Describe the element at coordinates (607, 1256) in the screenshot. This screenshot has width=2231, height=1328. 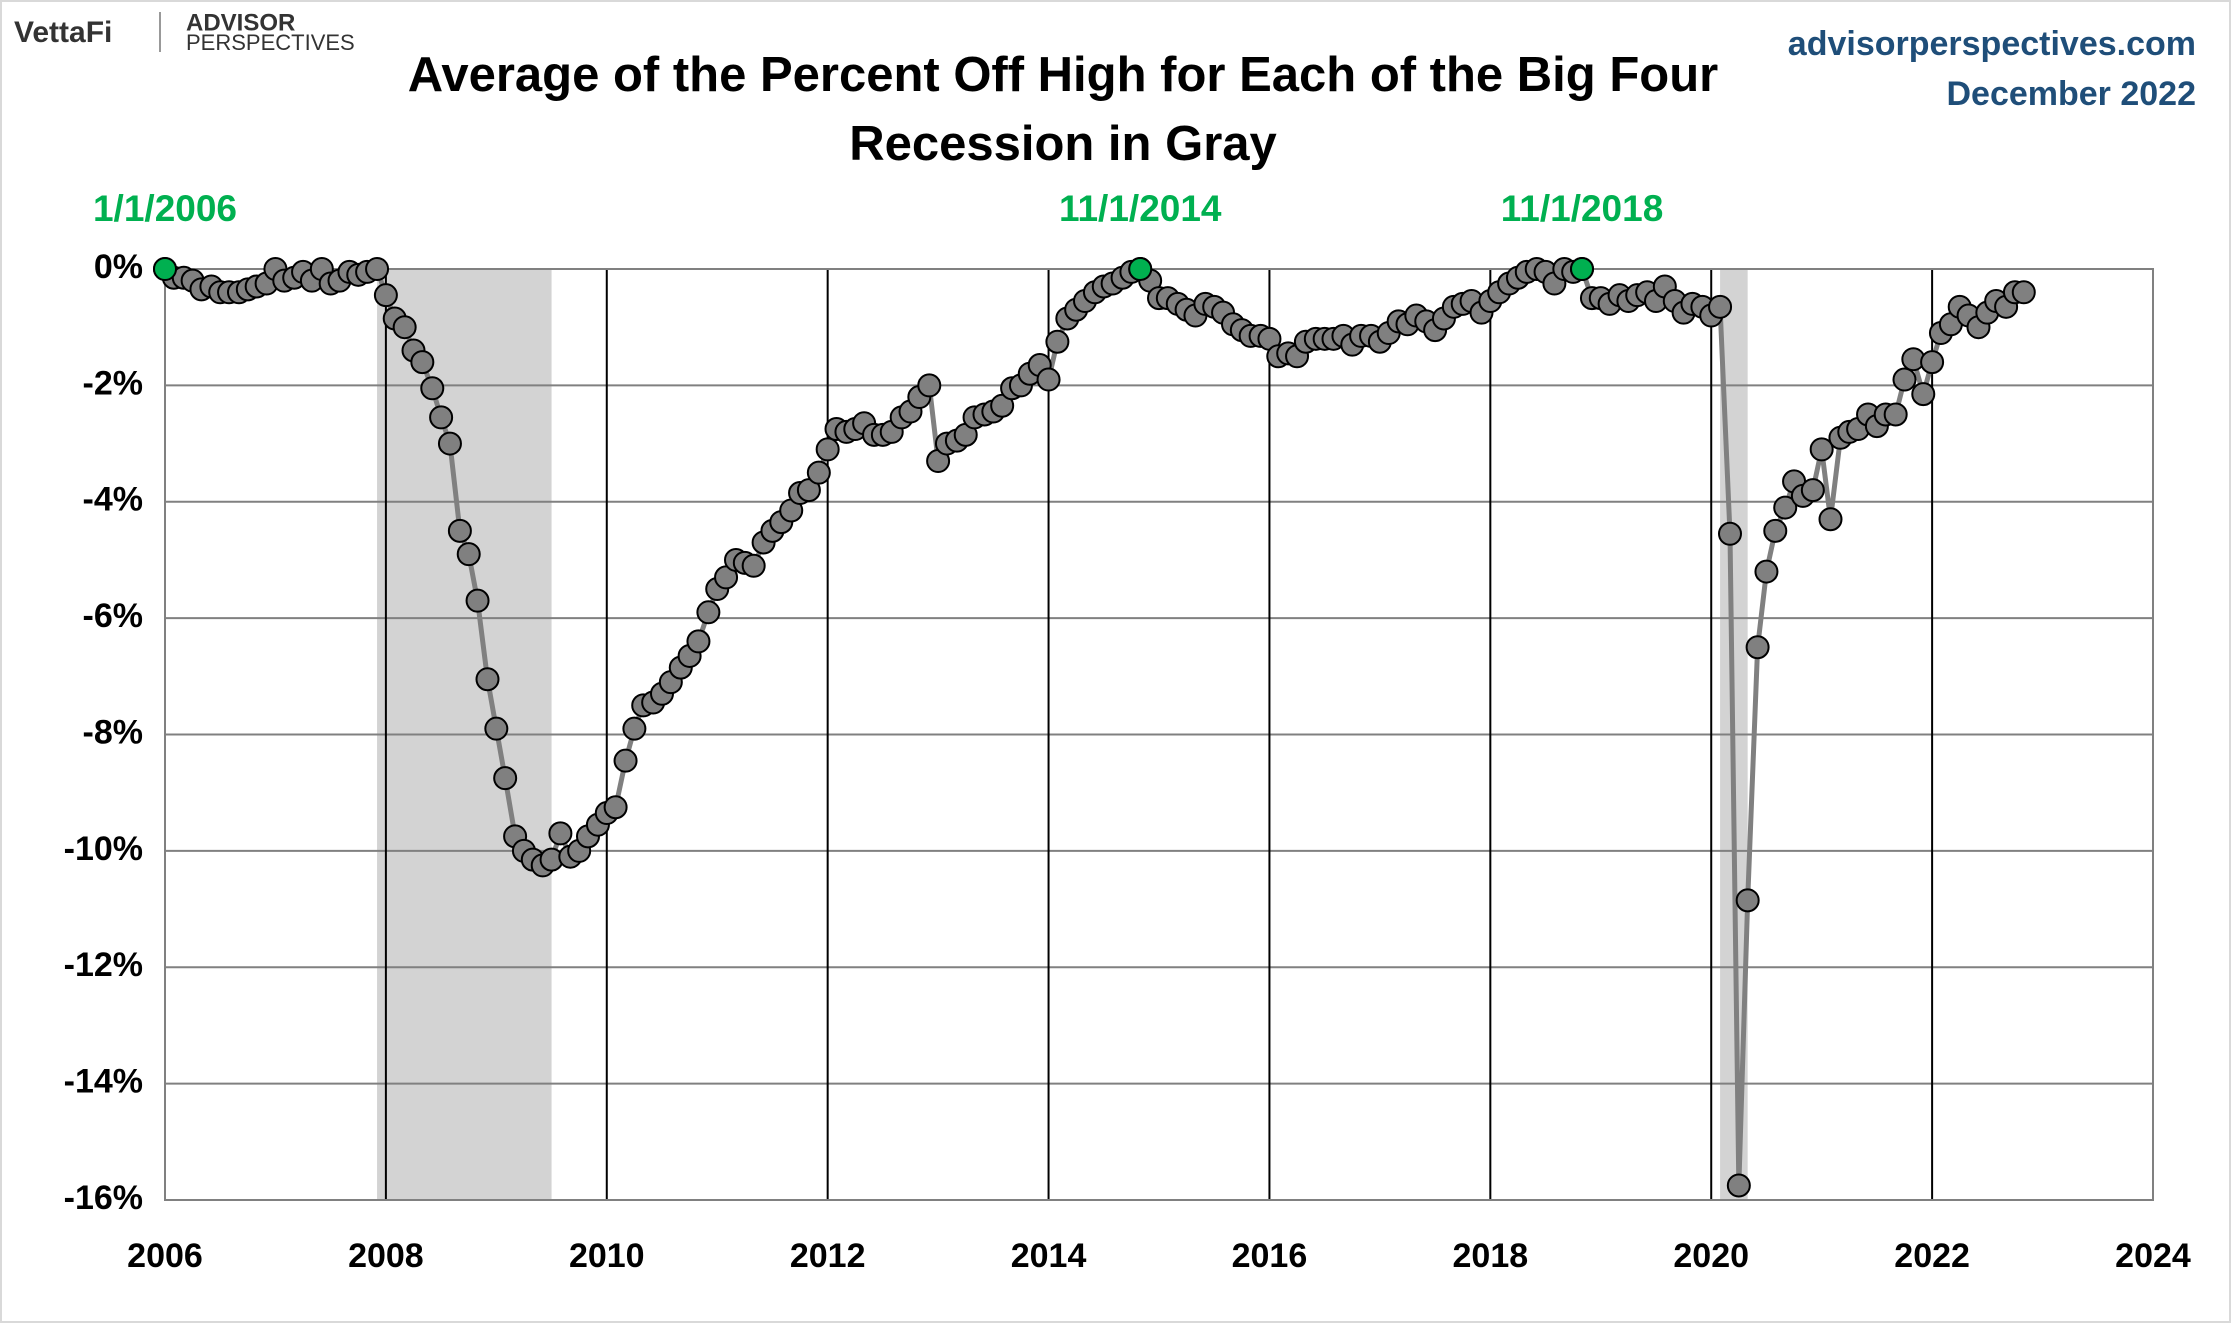
I see `x-tick-label: 2010` at that location.